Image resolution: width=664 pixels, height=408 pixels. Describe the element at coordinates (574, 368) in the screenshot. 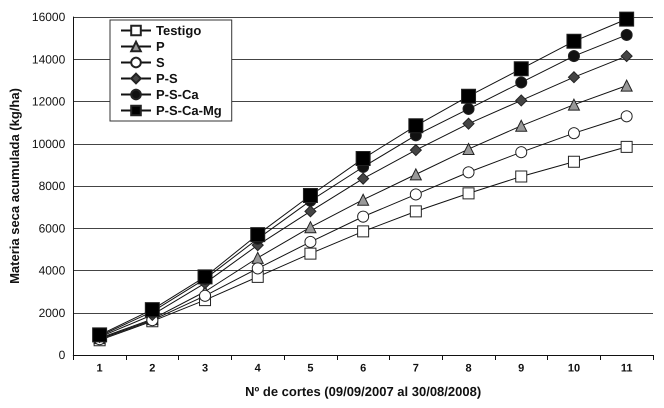

I see `x-tick-label: 10` at that location.